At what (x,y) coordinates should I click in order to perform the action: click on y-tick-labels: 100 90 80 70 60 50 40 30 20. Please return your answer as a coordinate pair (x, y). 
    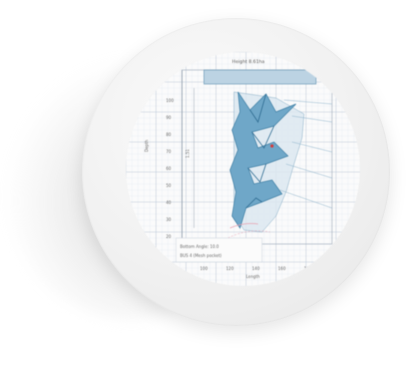
    Looking at the image, I should click on (170, 168).